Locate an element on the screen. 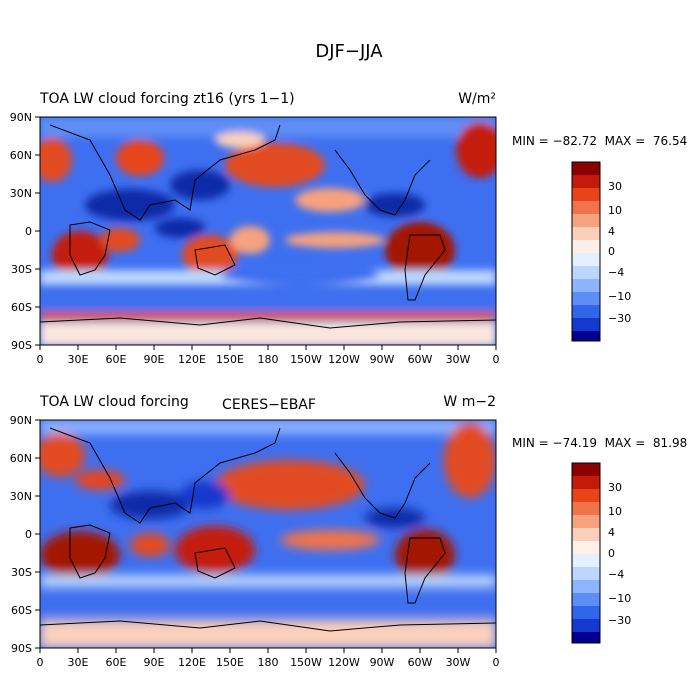 This screenshot has width=700, height=700. figure-title: DJF−JJA is located at coordinates (349, 51).